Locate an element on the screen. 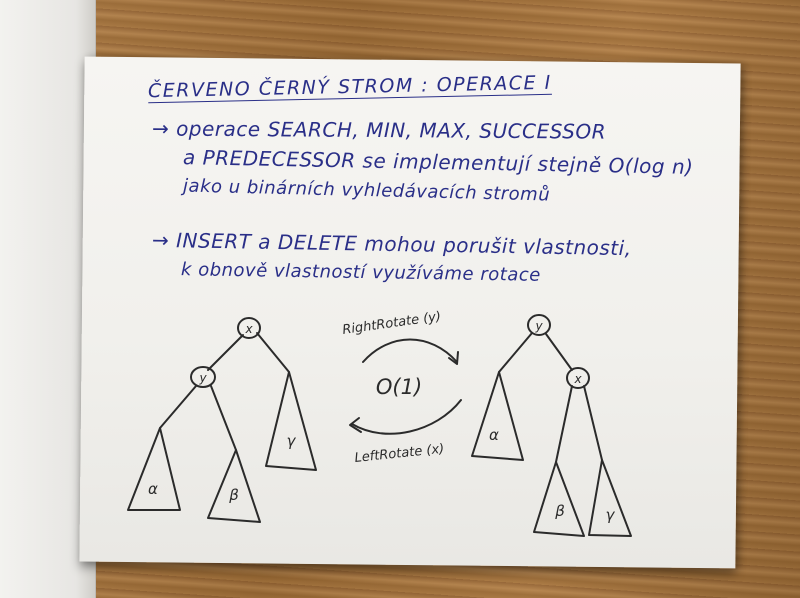  right-alpha-label: α is located at coordinates (494, 435).